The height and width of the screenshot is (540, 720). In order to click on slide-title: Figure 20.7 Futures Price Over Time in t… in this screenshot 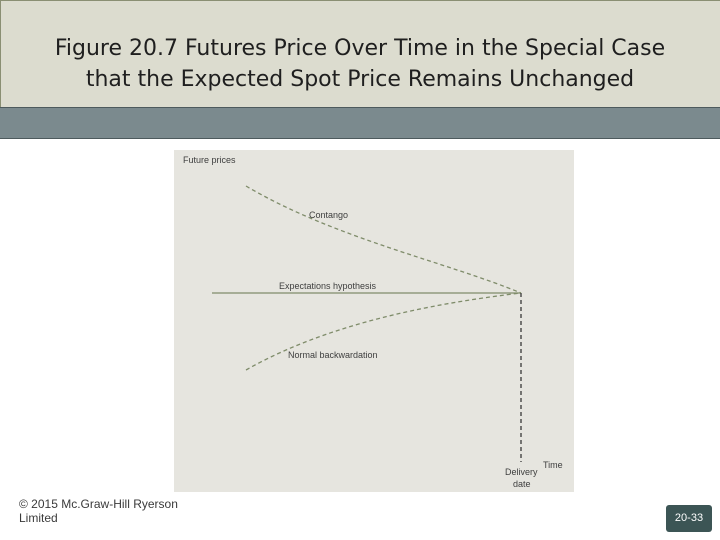, I will do `click(360, 64)`.